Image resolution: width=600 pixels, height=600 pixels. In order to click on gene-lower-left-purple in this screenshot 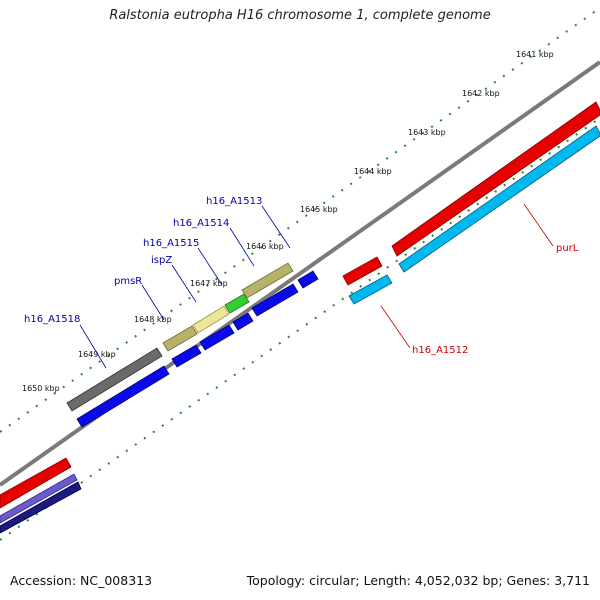, I will do `click(39, 498)`.